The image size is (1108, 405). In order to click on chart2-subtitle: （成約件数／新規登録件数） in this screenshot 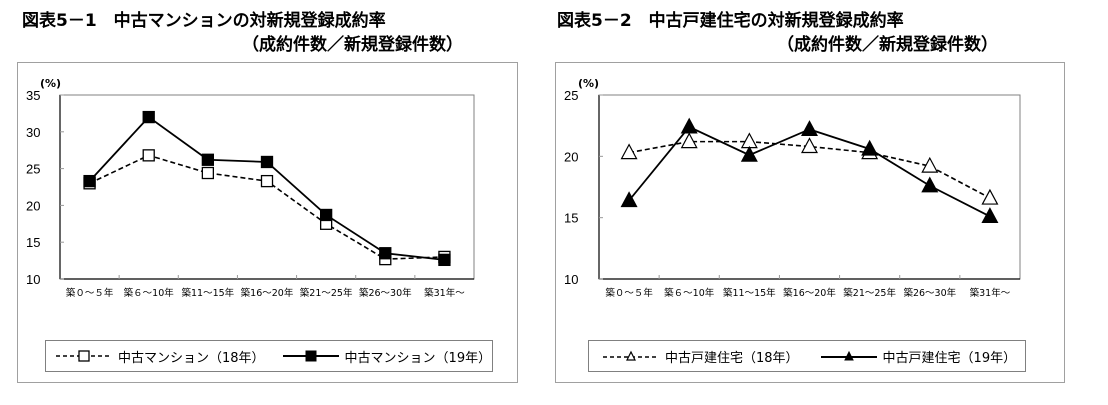, I will do `click(887, 45)`.